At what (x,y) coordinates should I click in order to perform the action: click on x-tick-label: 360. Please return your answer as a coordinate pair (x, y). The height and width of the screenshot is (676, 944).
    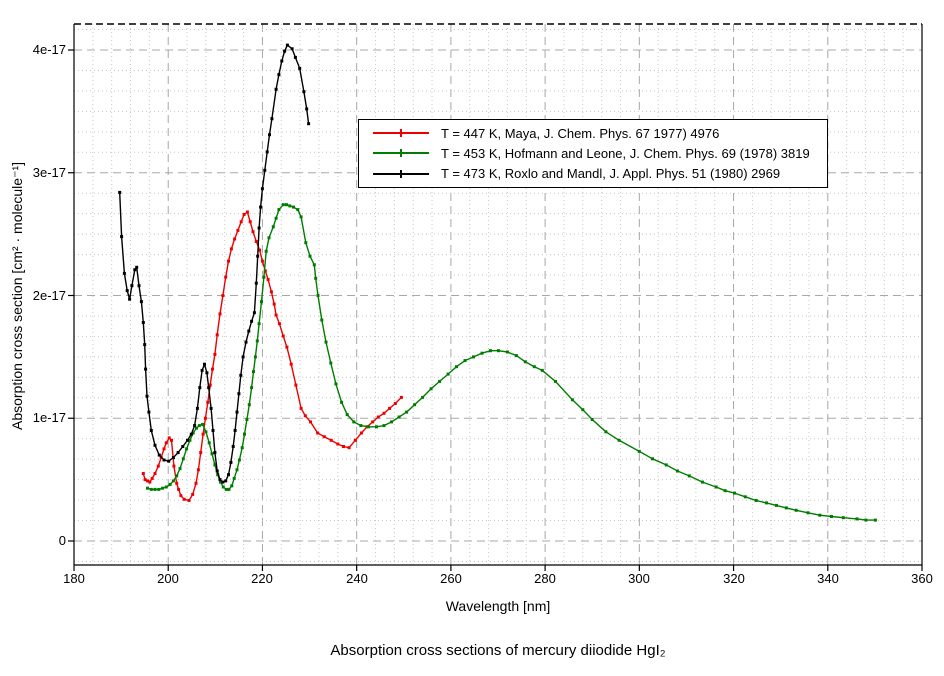
    Looking at the image, I should click on (922, 578).